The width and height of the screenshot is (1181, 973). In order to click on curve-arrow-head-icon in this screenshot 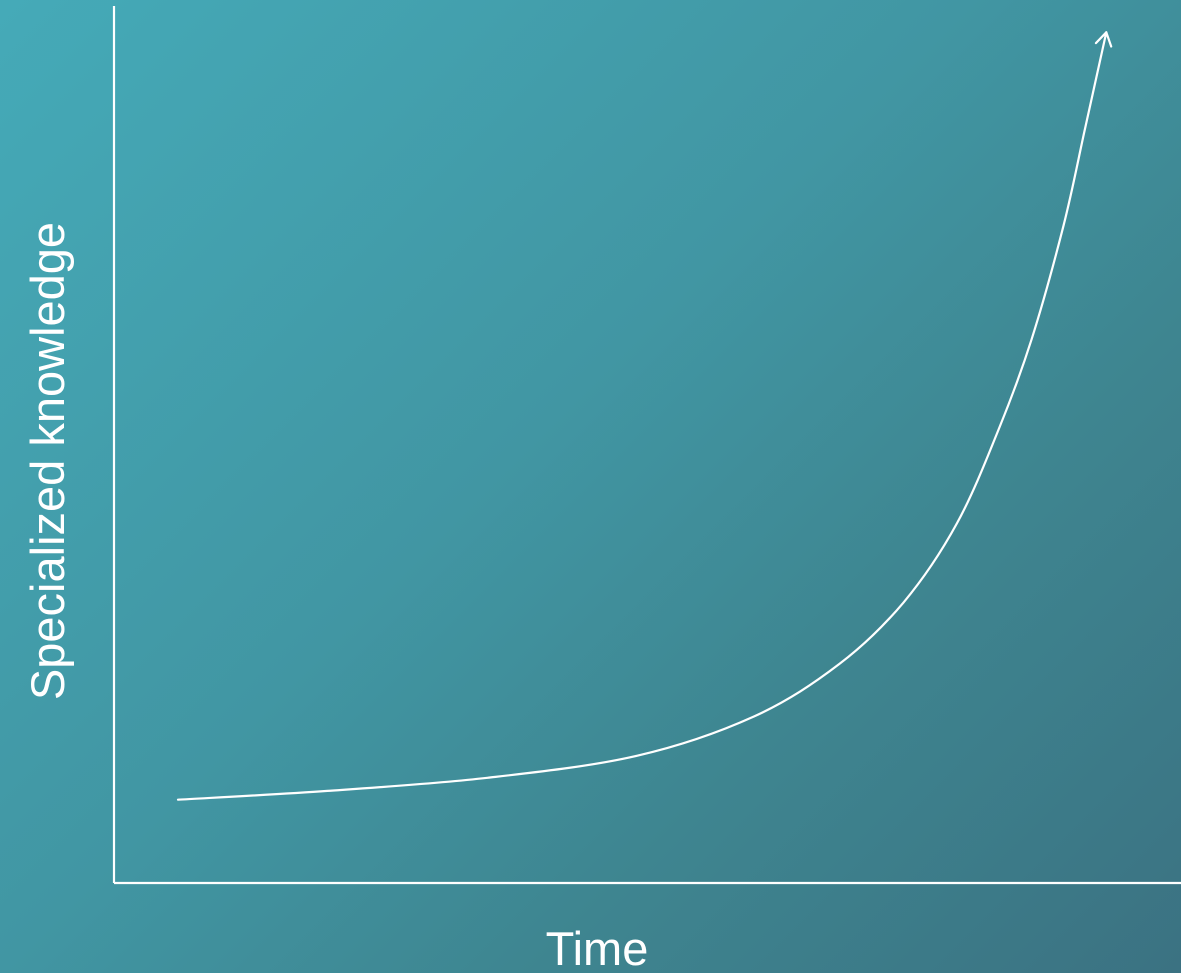, I will do `click(1103, 39)`.